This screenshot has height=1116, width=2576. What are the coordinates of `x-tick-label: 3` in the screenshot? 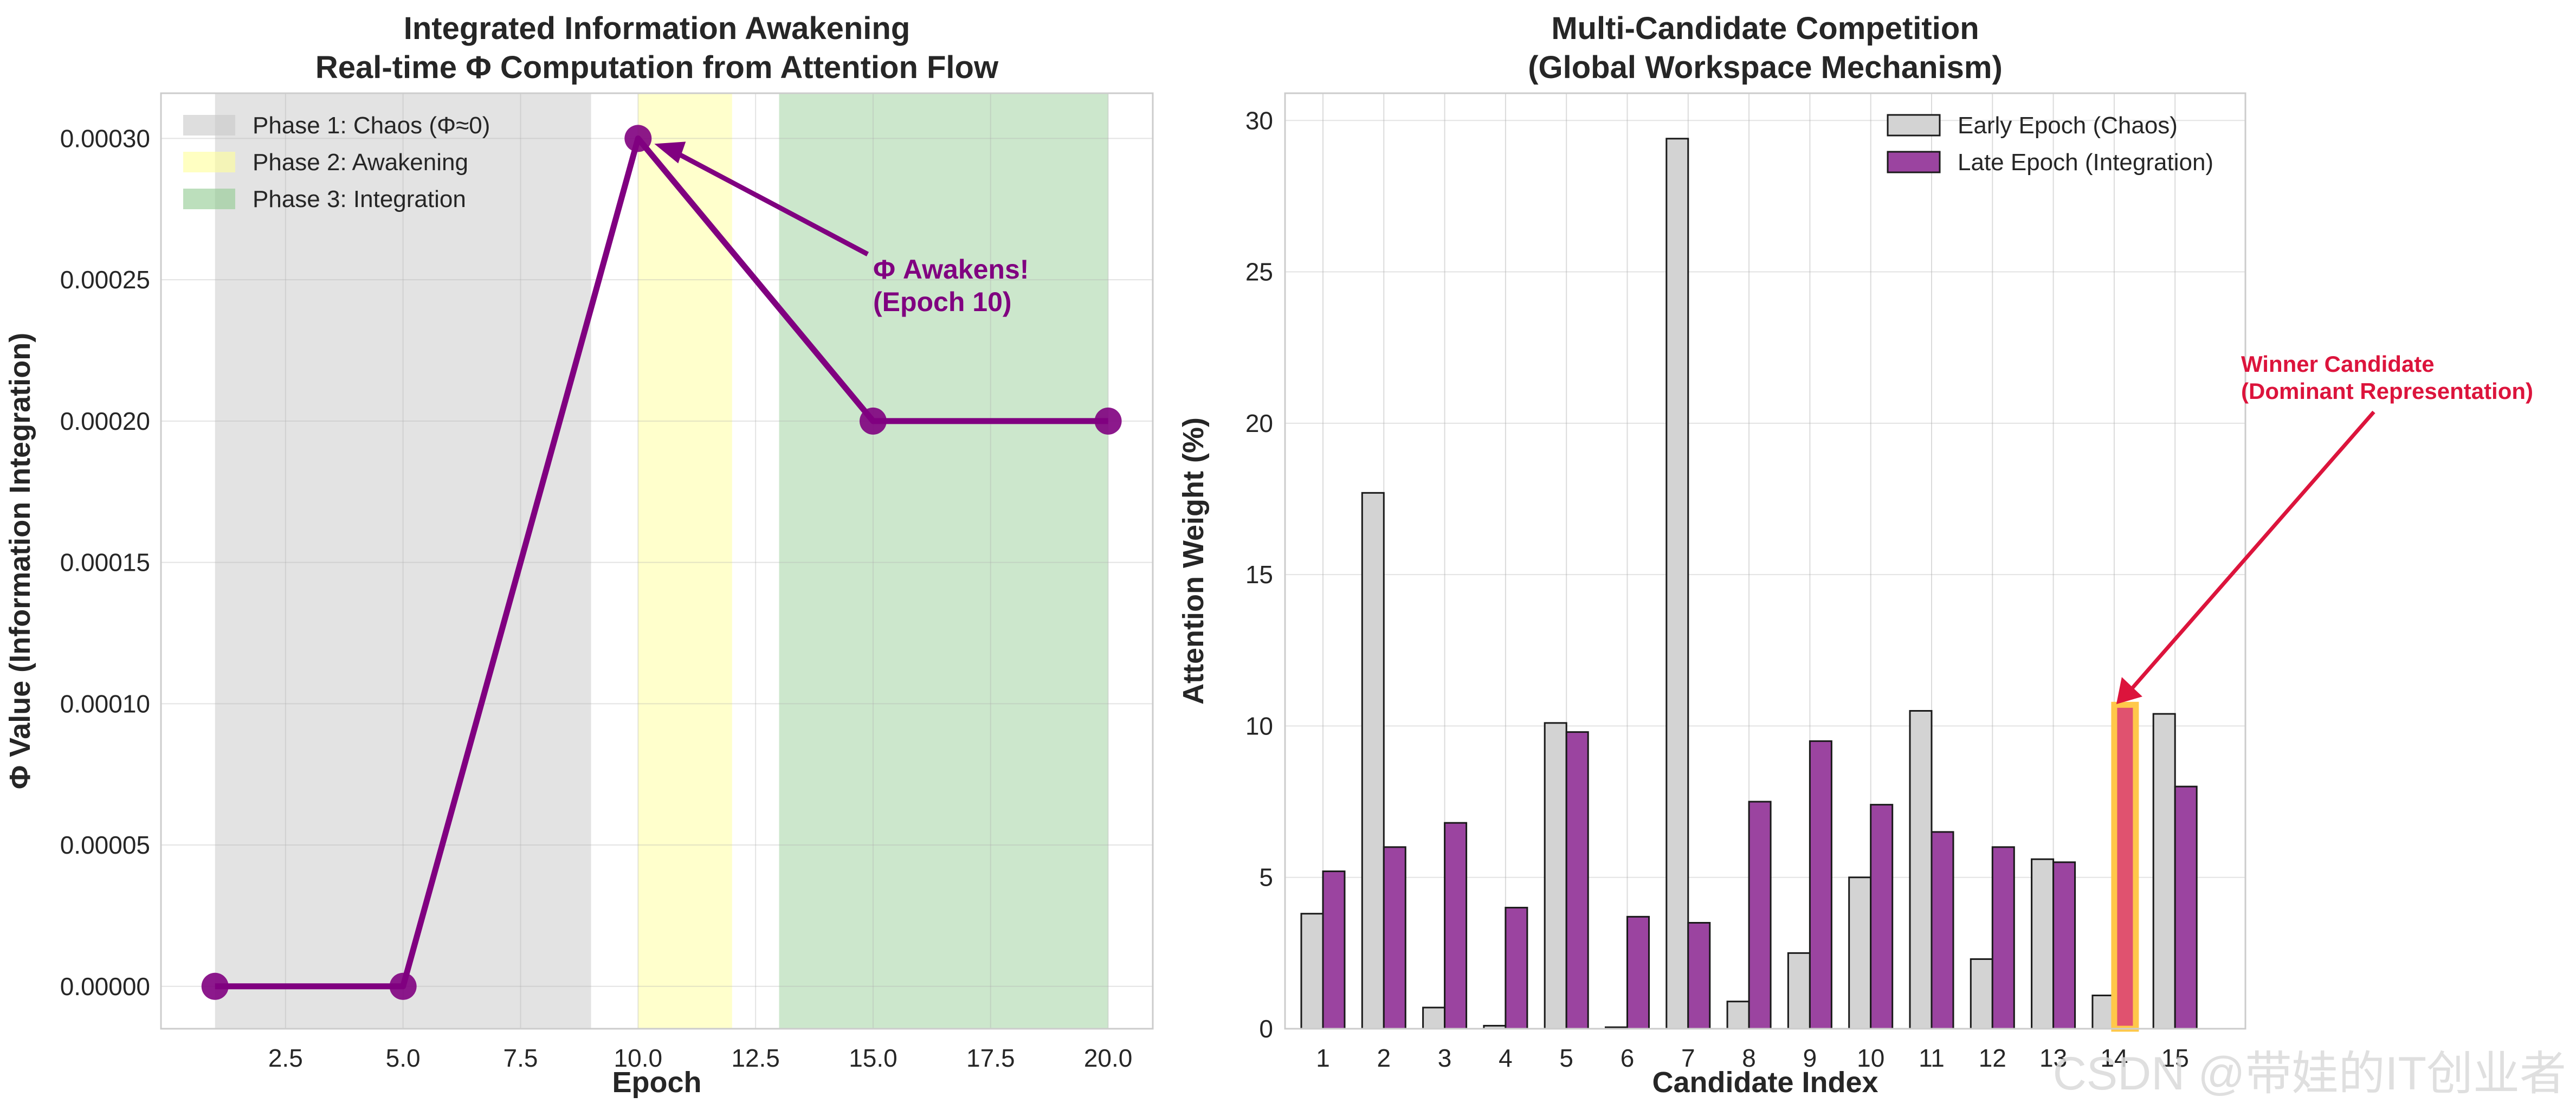 It's located at (1445, 1058).